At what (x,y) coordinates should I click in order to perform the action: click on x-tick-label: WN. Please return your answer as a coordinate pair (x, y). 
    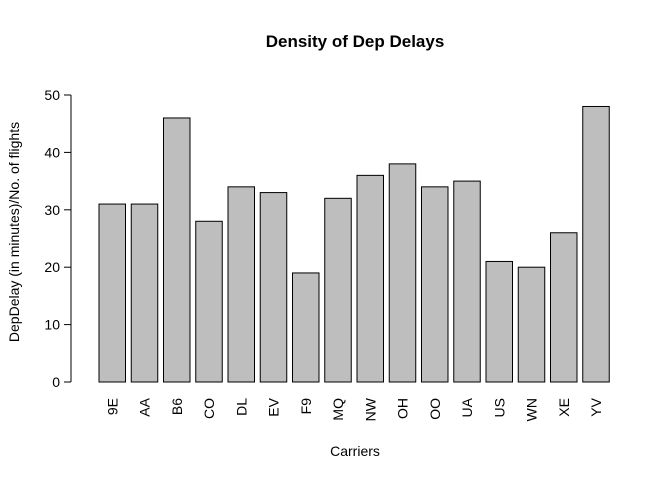
    Looking at the image, I should click on (532, 409).